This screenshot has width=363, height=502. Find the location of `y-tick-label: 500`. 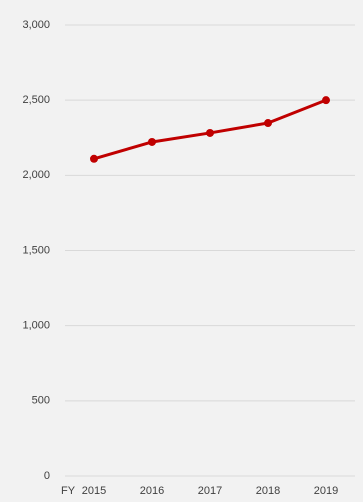

y-tick-label: 500 is located at coordinates (41, 401).